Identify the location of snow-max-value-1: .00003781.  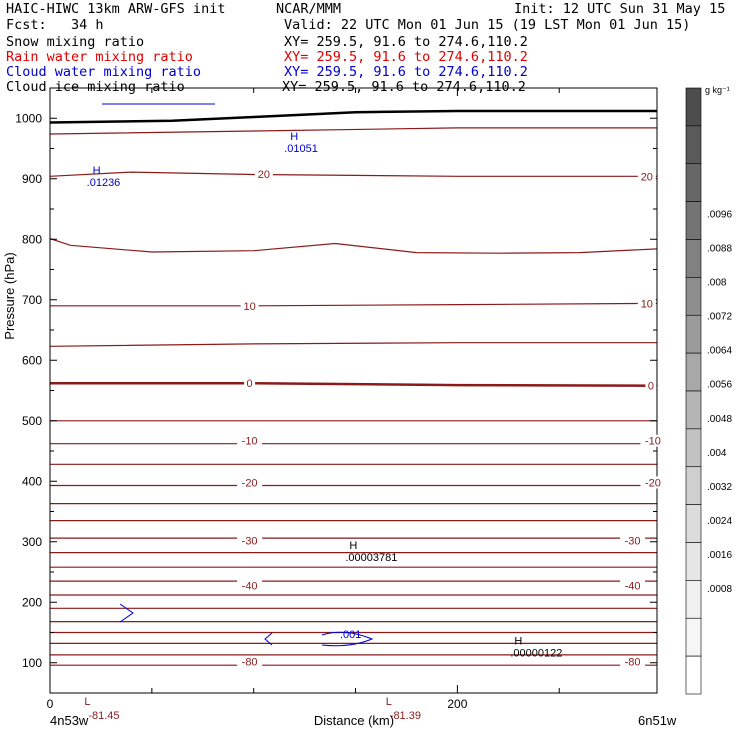
(371, 558).